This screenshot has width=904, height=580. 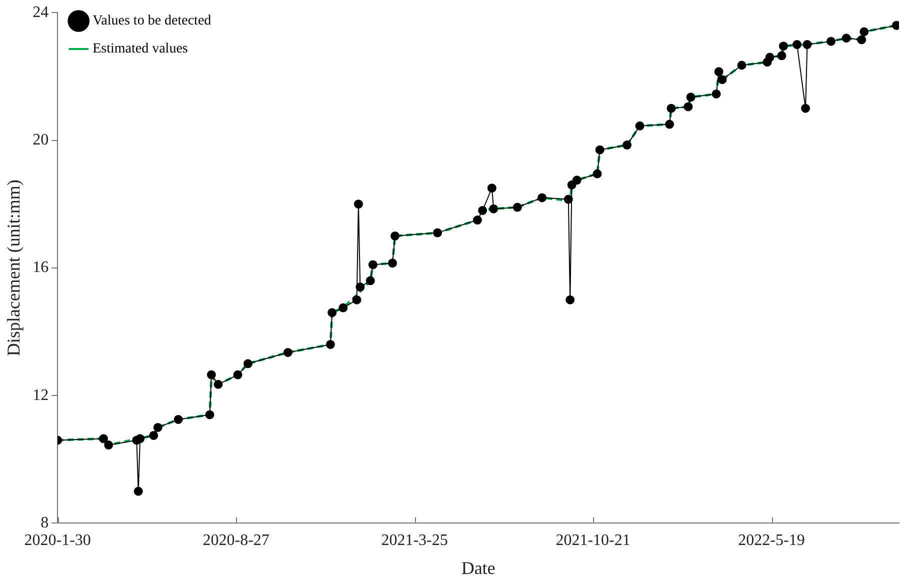 What do you see at coordinates (140, 49) in the screenshot?
I see `legend-label: Estimated values` at bounding box center [140, 49].